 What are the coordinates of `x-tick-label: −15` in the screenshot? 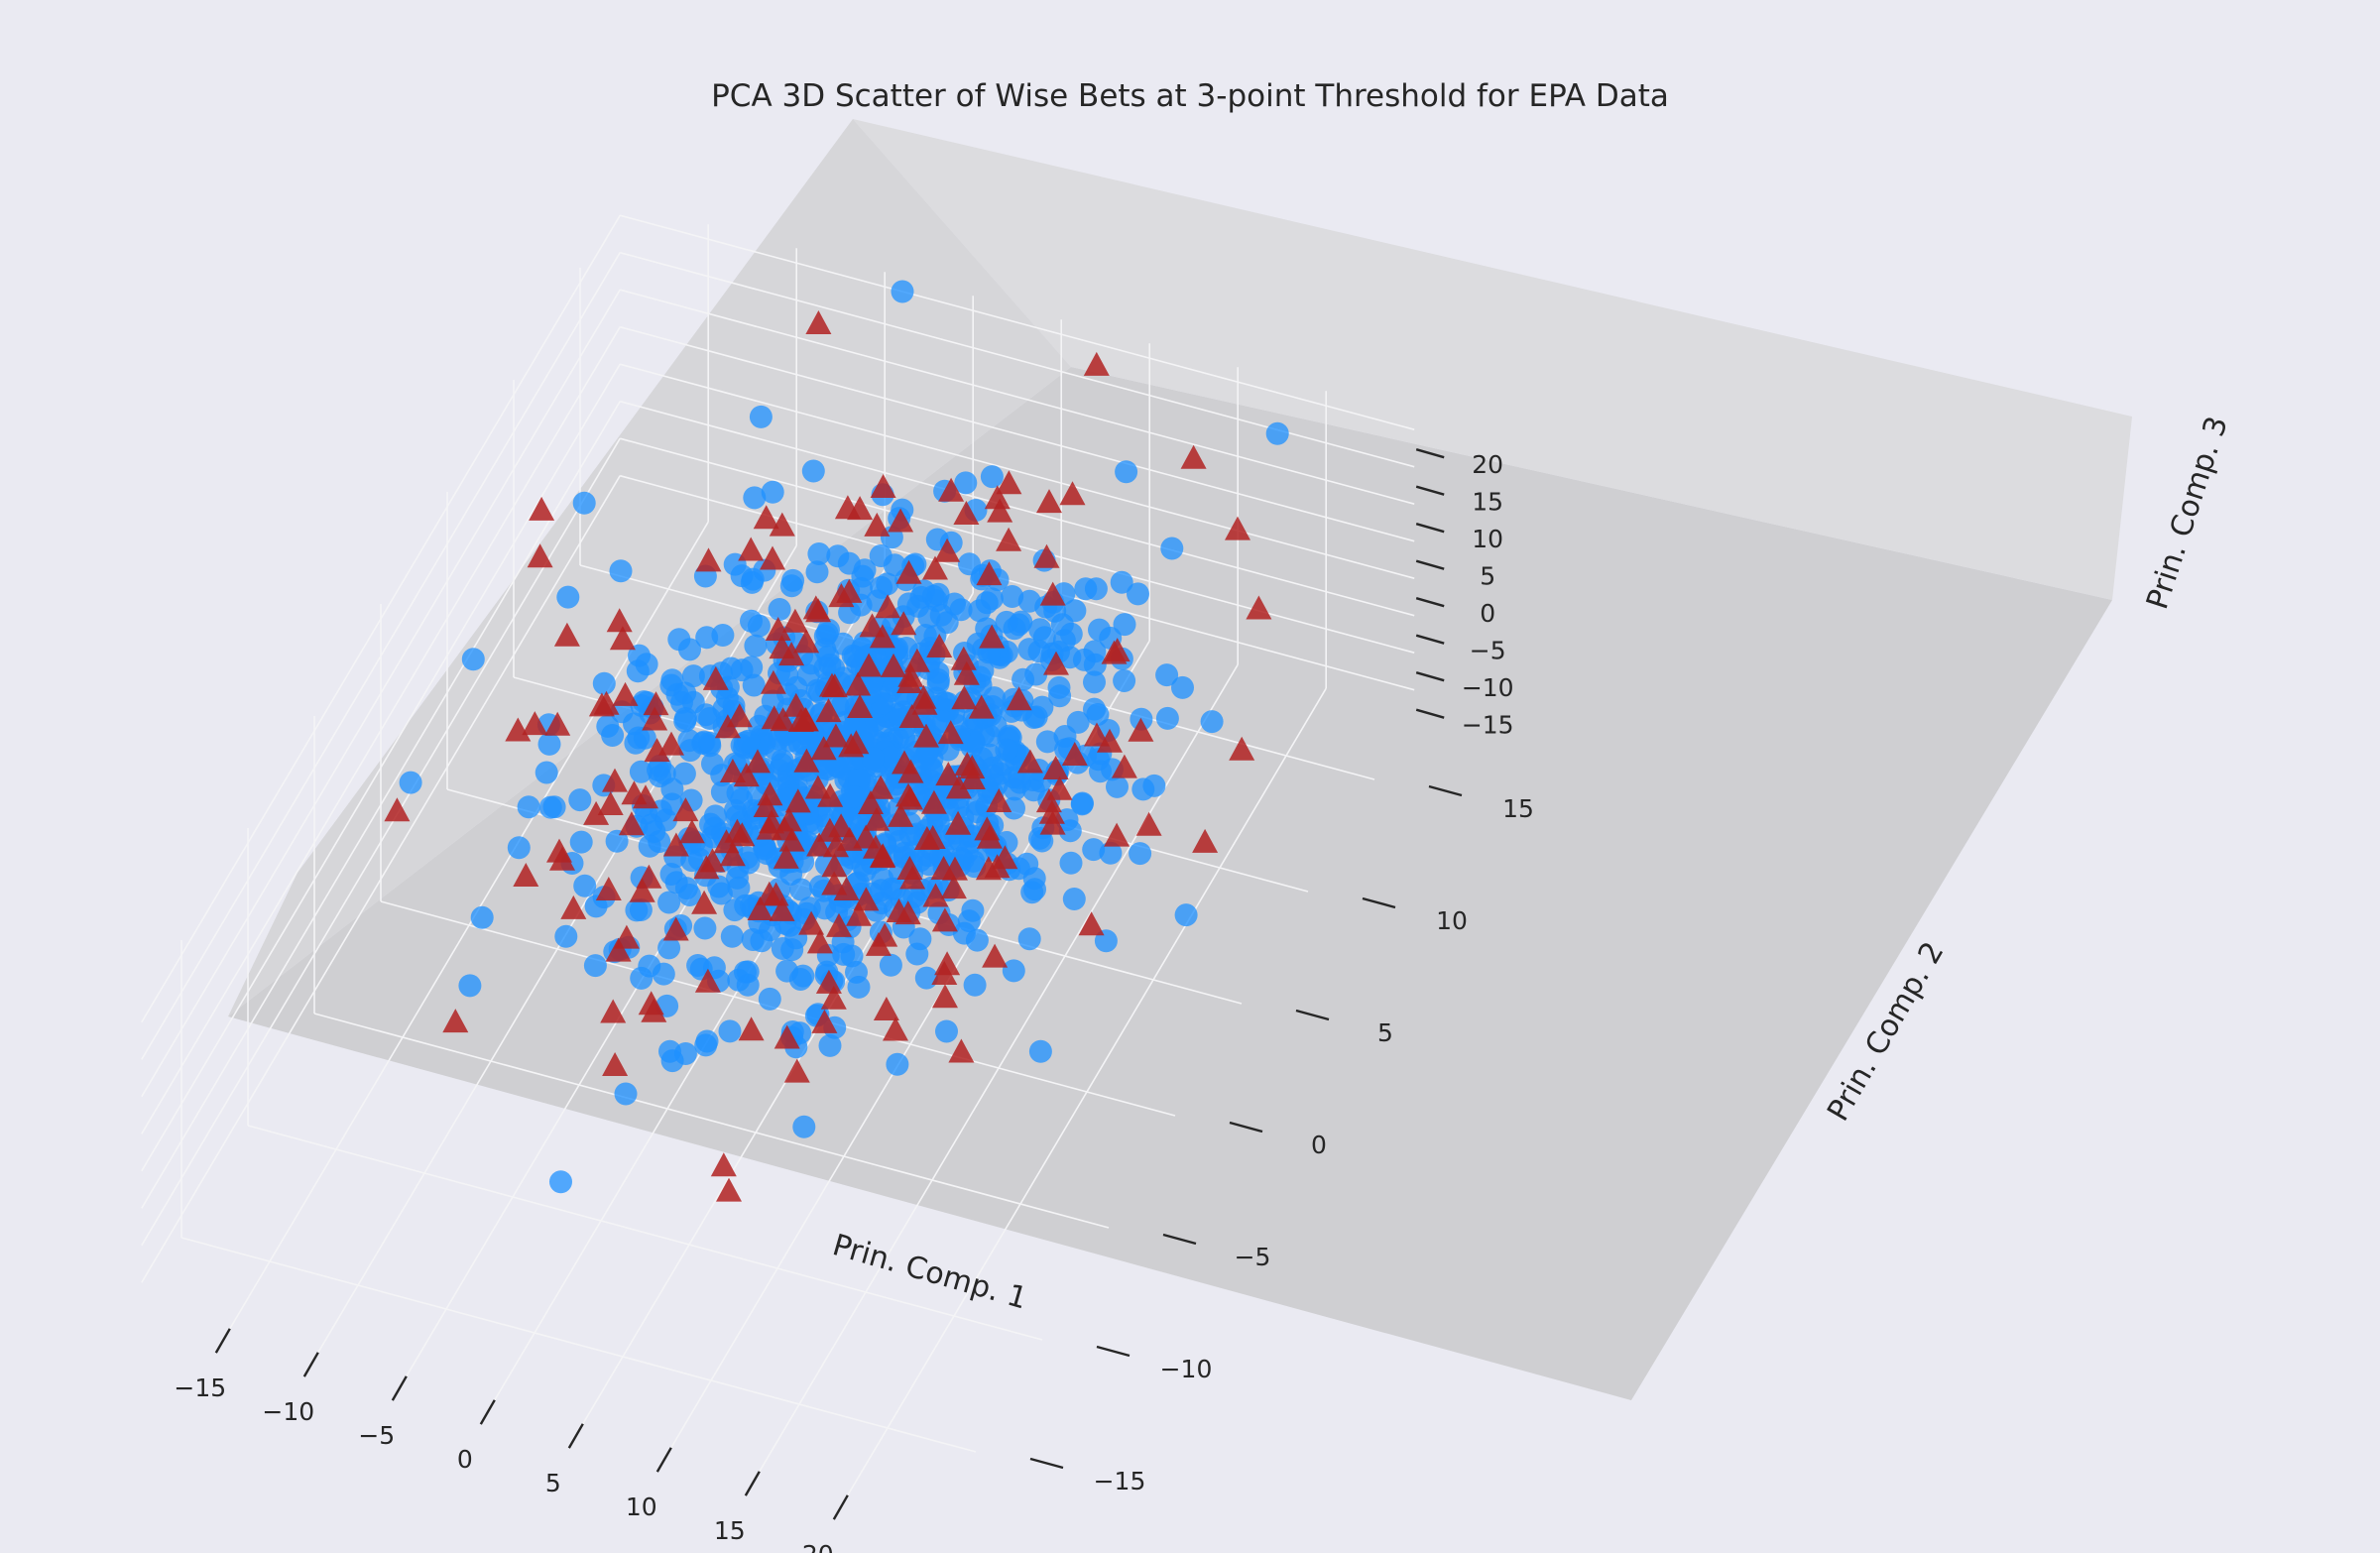 It's located at (200, 1388).